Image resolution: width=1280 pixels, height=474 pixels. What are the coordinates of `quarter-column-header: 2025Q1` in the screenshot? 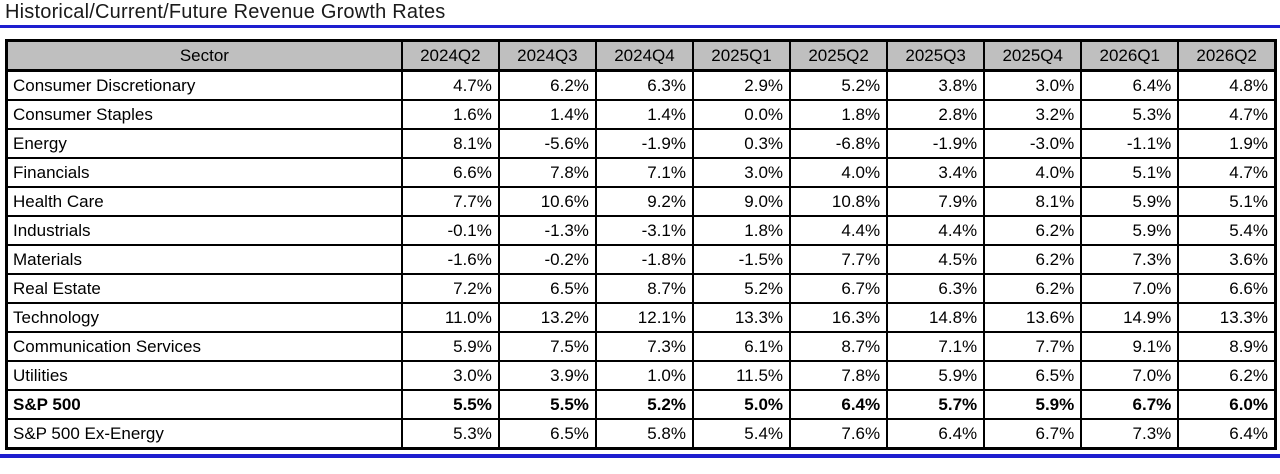 It's located at (741, 55).